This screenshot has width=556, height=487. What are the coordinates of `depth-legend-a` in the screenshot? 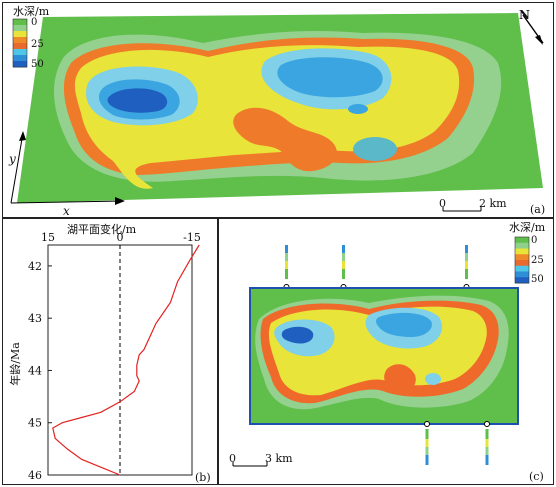 It's located at (20, 43).